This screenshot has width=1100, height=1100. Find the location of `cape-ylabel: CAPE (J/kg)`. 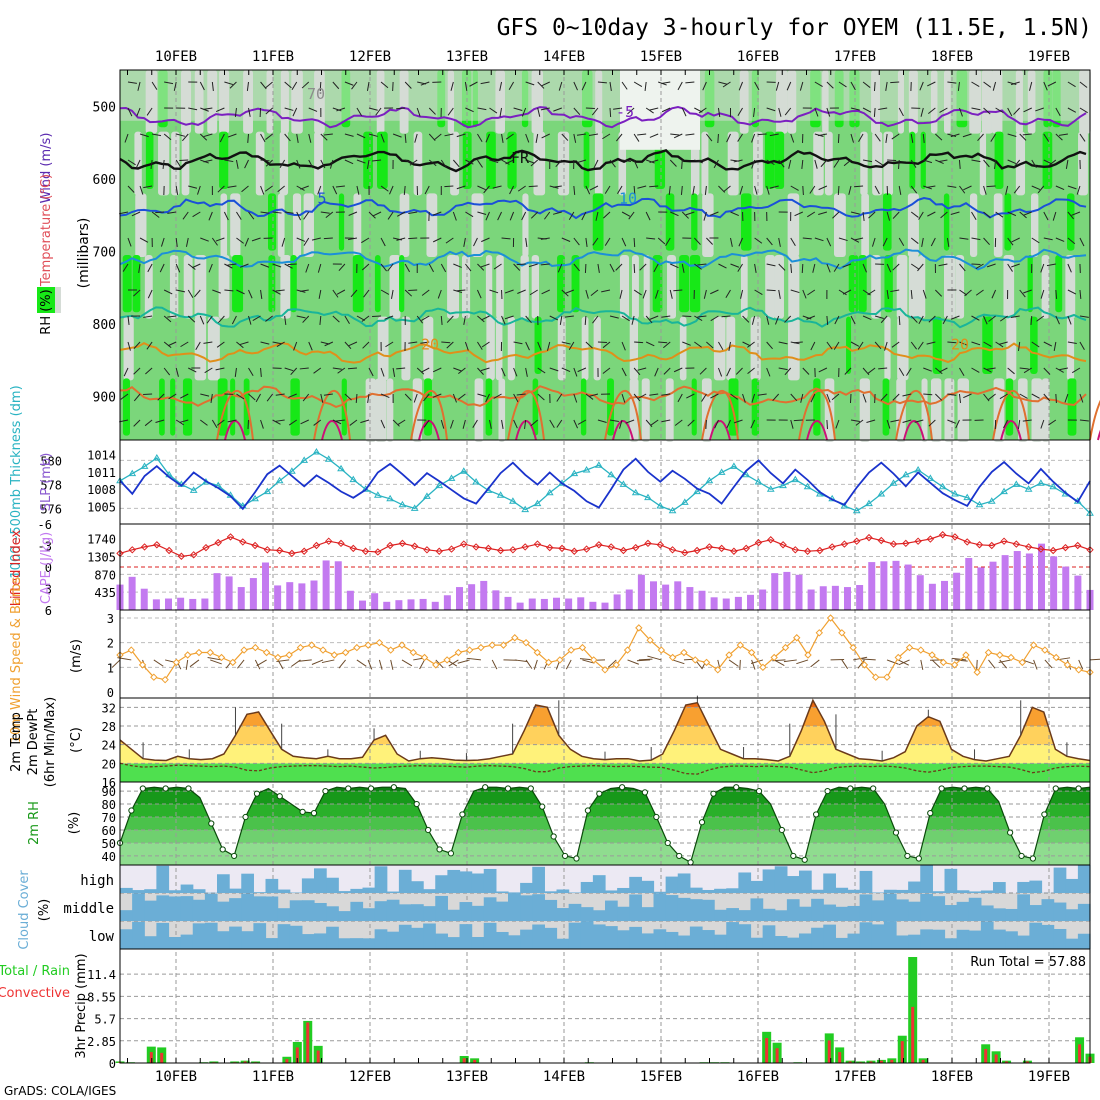

cape-ylabel: CAPE (J/kg) is located at coordinates (46, 568).